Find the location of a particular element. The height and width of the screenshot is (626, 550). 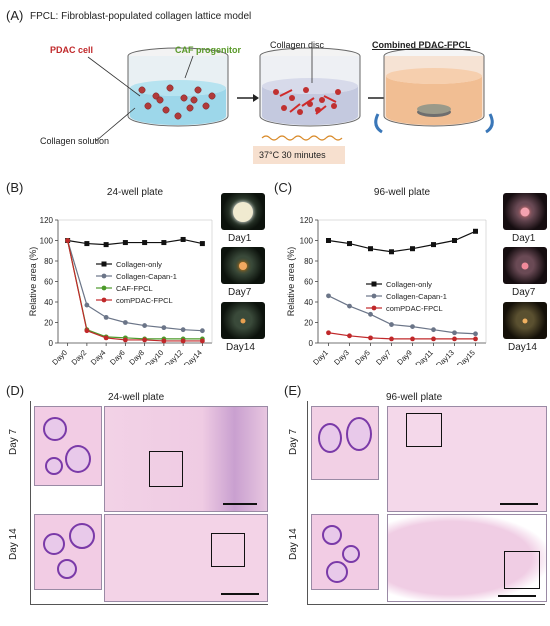

thumb-b-day14-label: Day14 is located at coordinates (240, 347).